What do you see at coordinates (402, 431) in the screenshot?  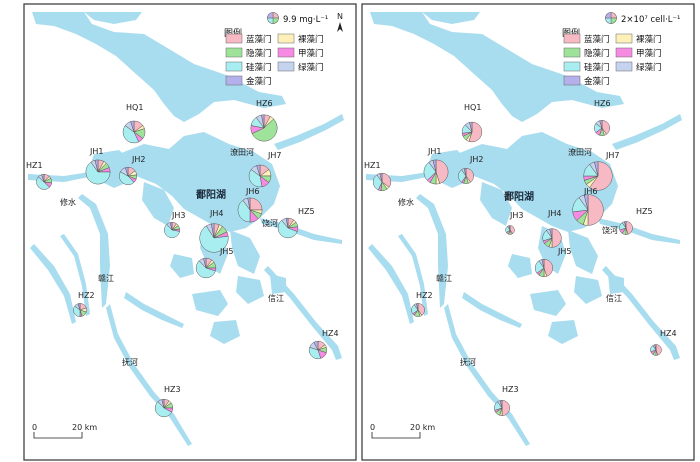 I see `scale-bar: 0 20 km` at bounding box center [402, 431].